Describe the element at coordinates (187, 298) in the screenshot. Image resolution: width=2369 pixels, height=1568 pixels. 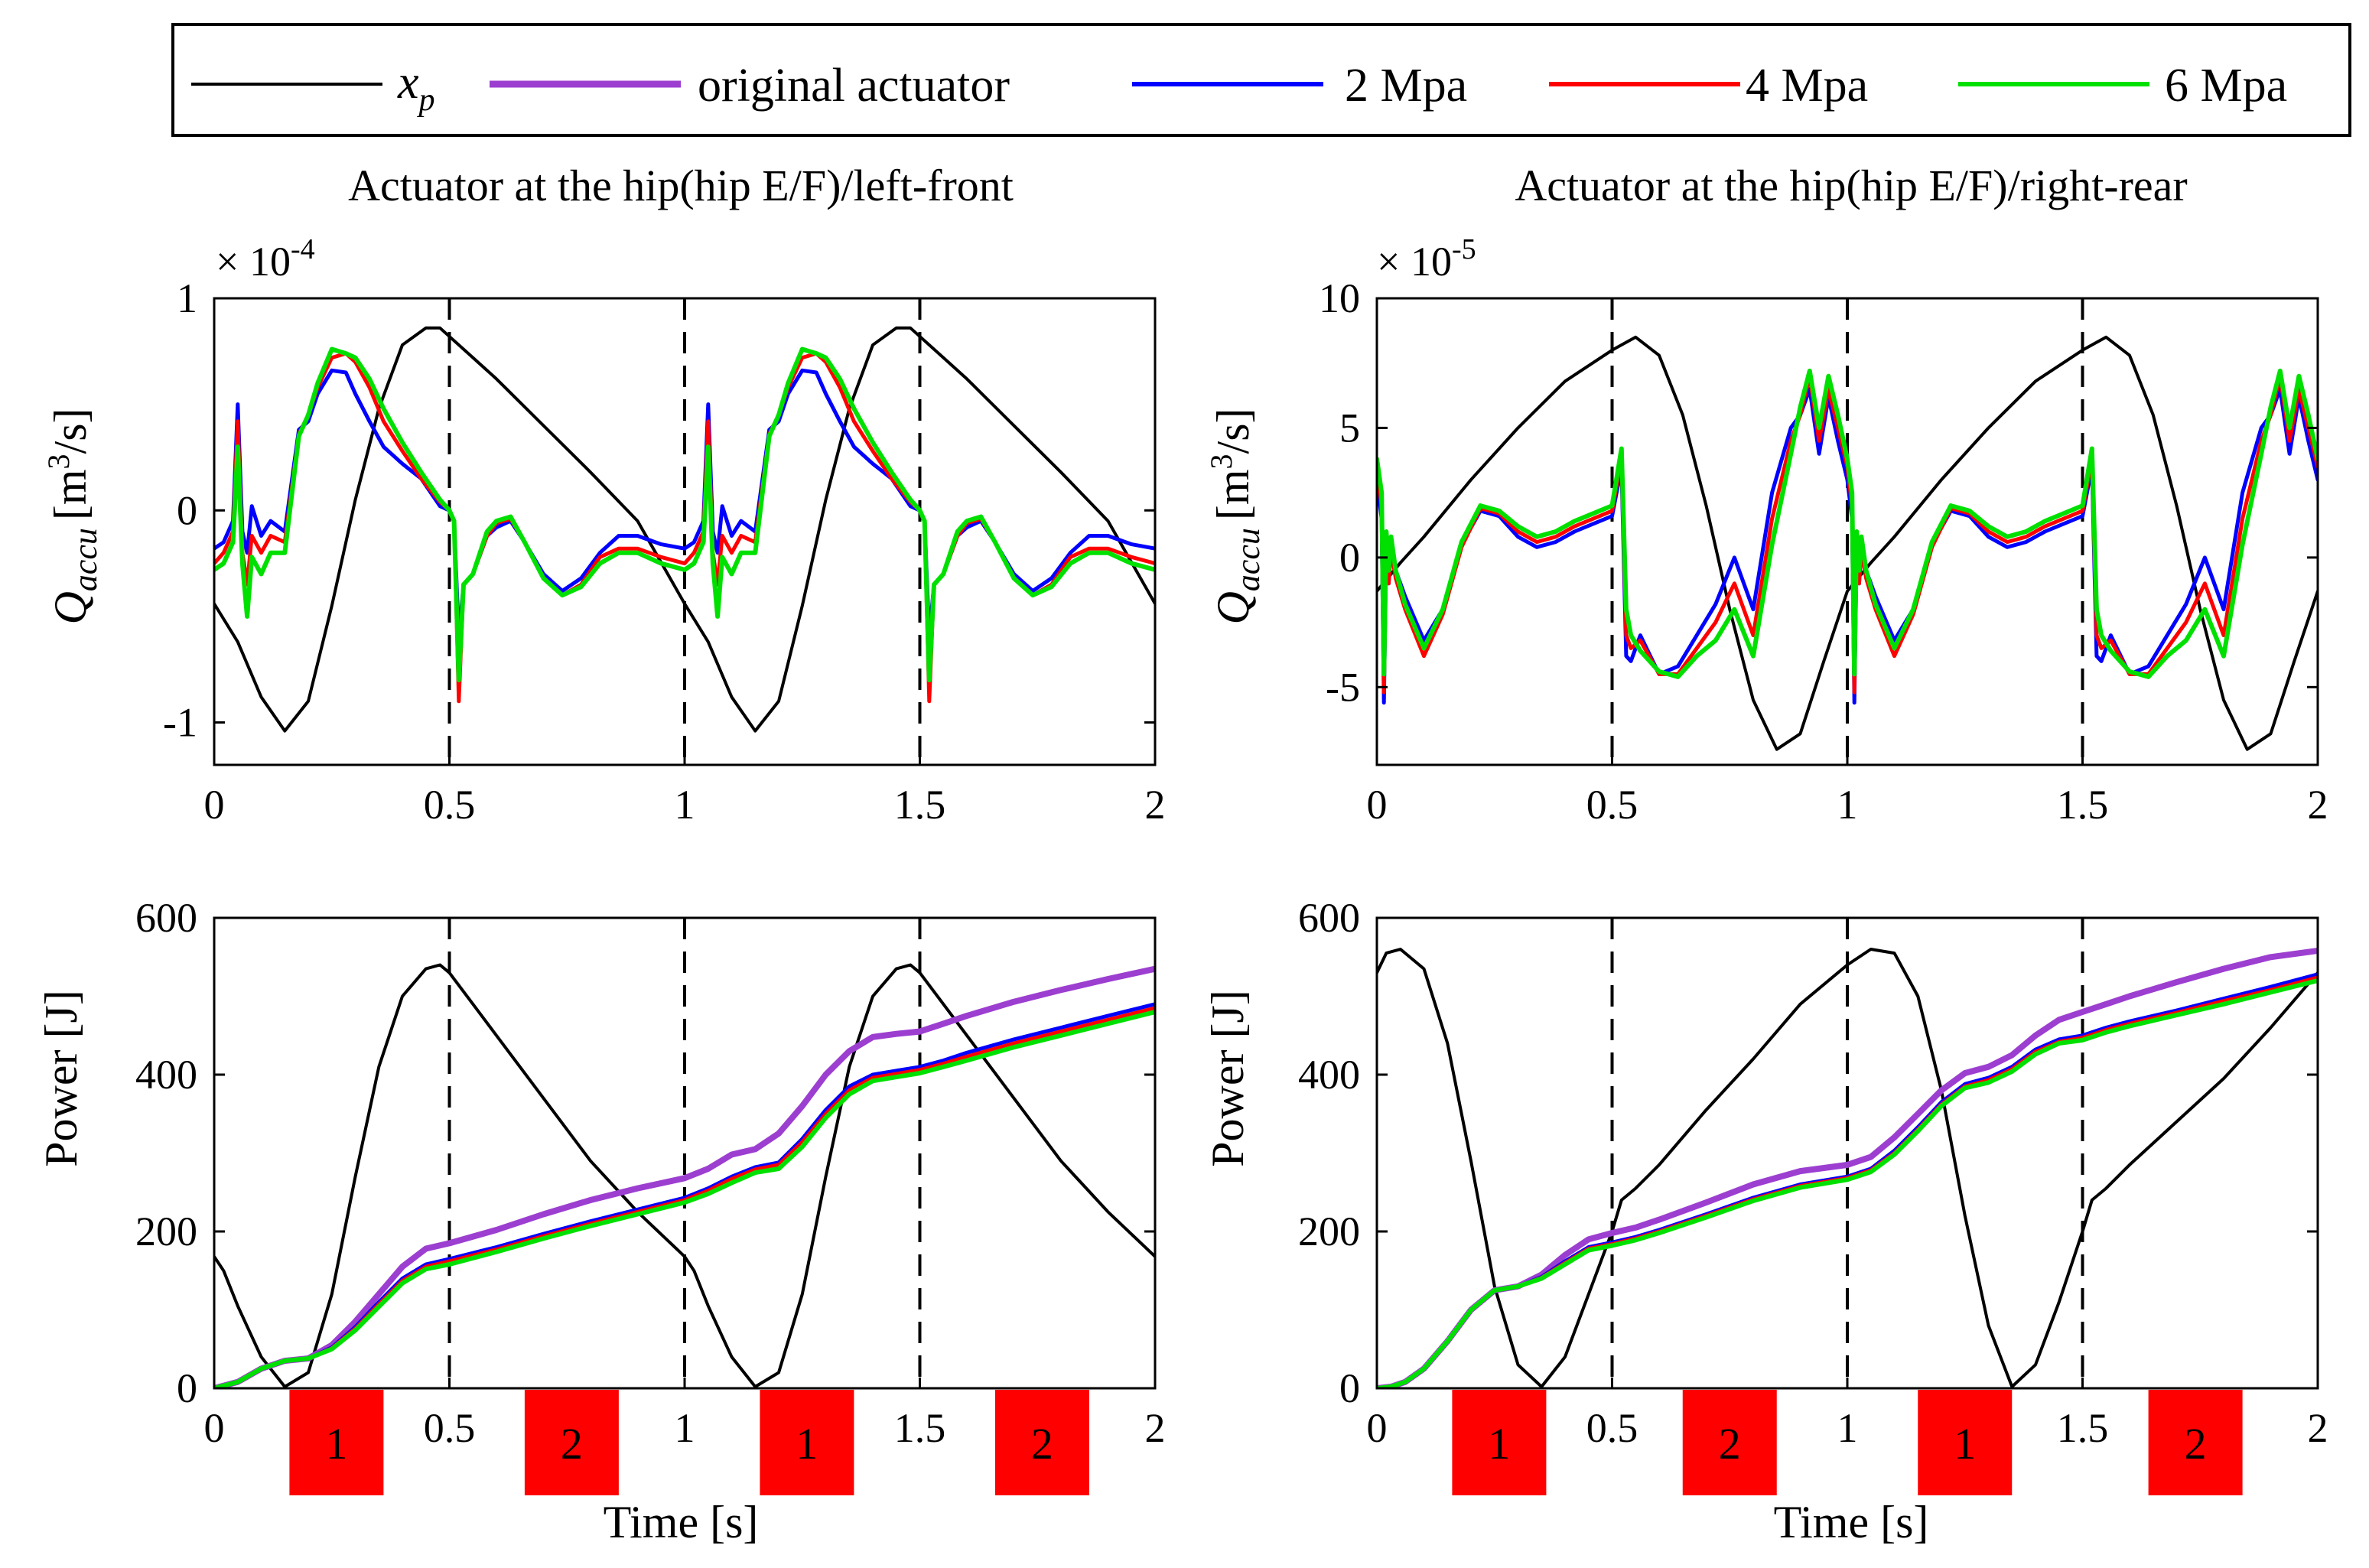
I see `y-tick-label: 1` at that location.